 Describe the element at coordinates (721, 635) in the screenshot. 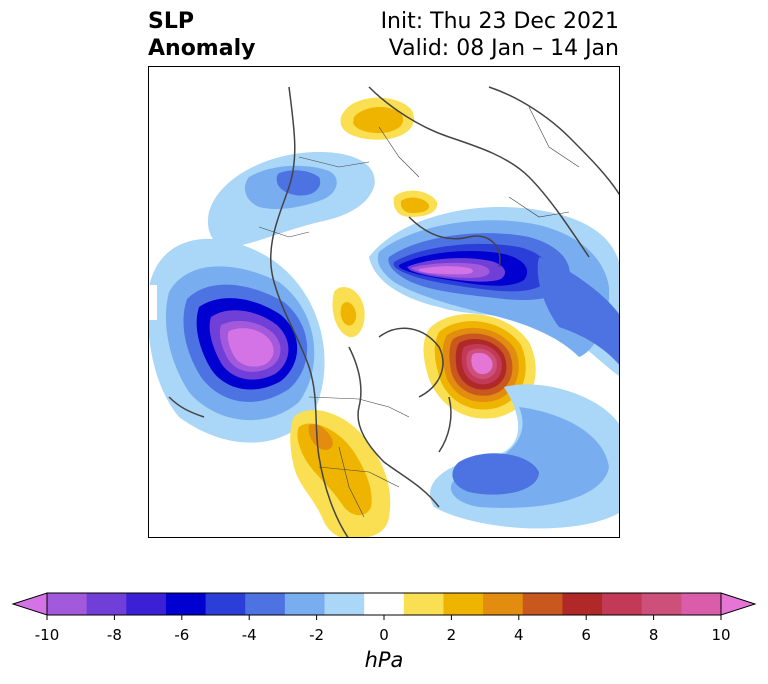

I see `colorbar-tick-label: 10` at that location.